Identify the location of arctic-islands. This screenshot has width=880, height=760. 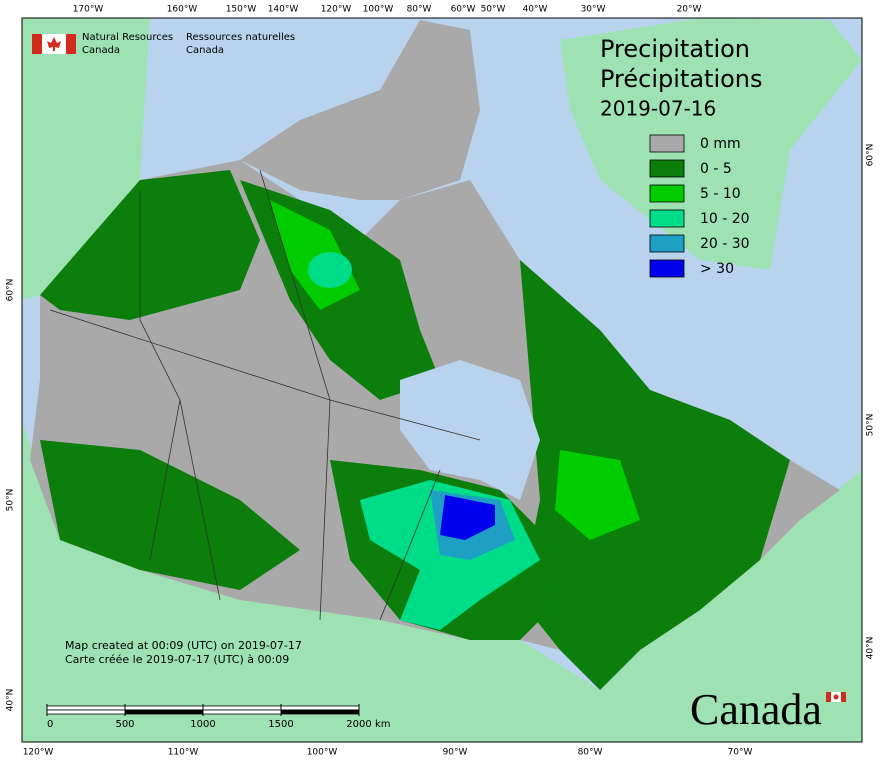
(360, 110).